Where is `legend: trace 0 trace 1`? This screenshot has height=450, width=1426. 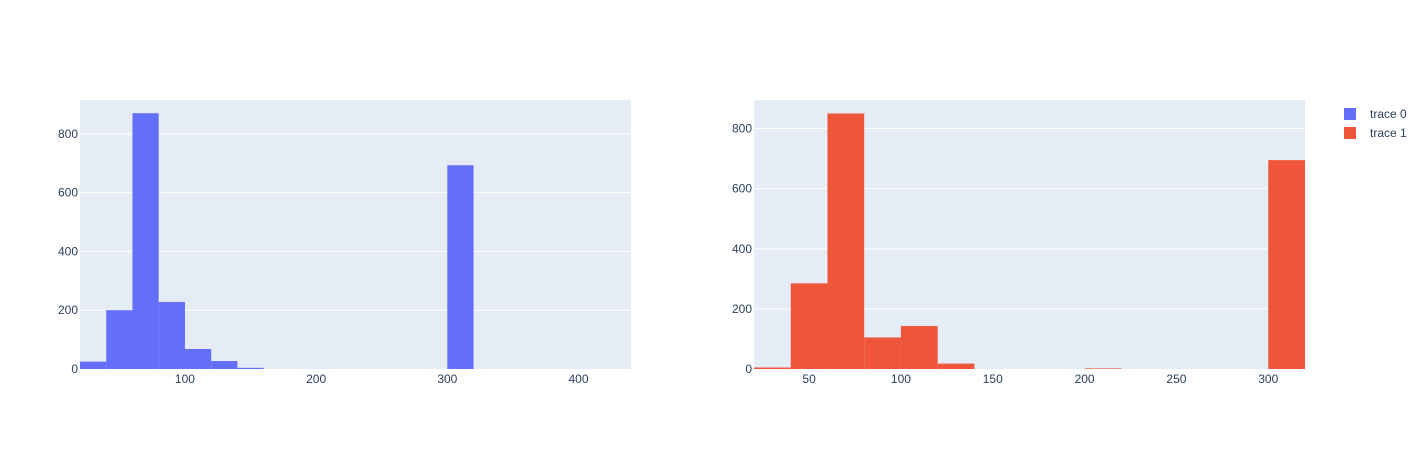 legend: trace 0 trace 1 is located at coordinates (1379, 123).